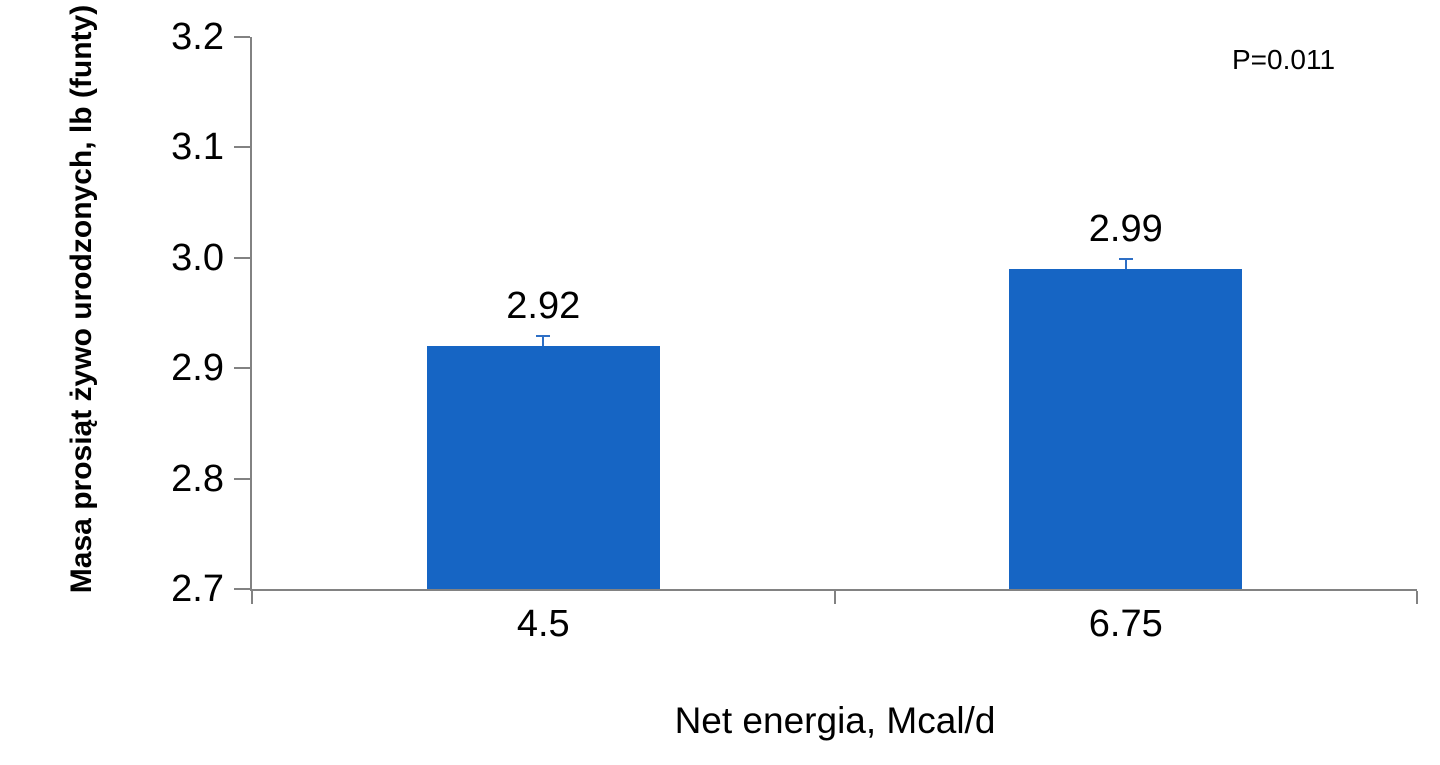  What do you see at coordinates (1284, 59) in the screenshot?
I see `p-value-annotation: P=0.011` at bounding box center [1284, 59].